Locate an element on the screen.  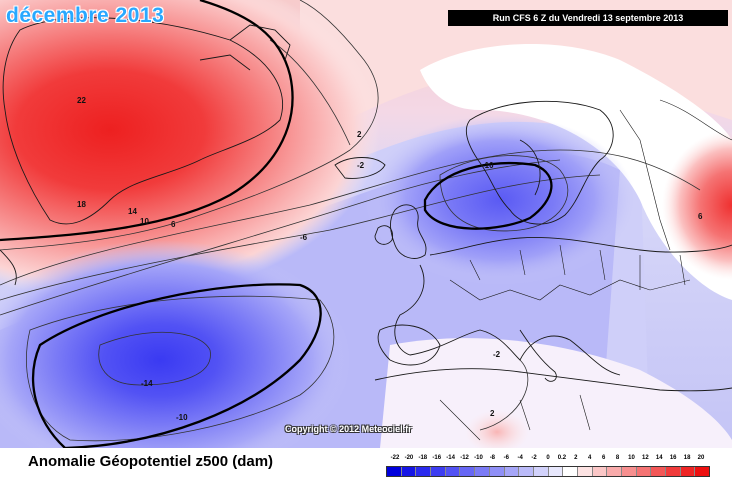
legend-tick-label: 0.2 is located at coordinates (562, 458).